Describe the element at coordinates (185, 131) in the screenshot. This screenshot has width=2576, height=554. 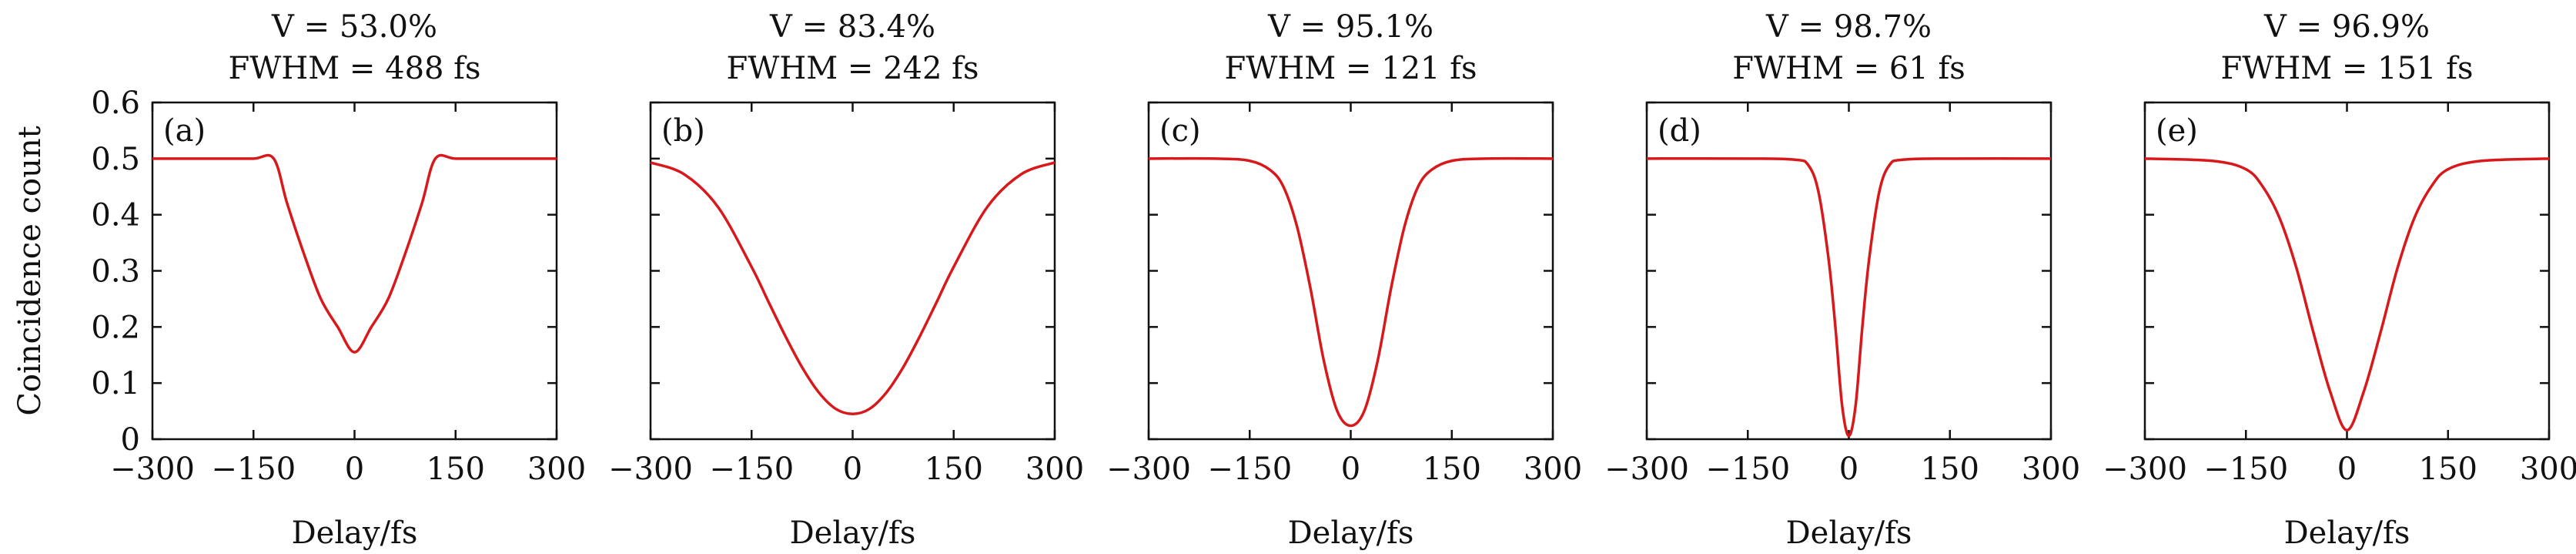
I see `panel-letter: (a)` at that location.